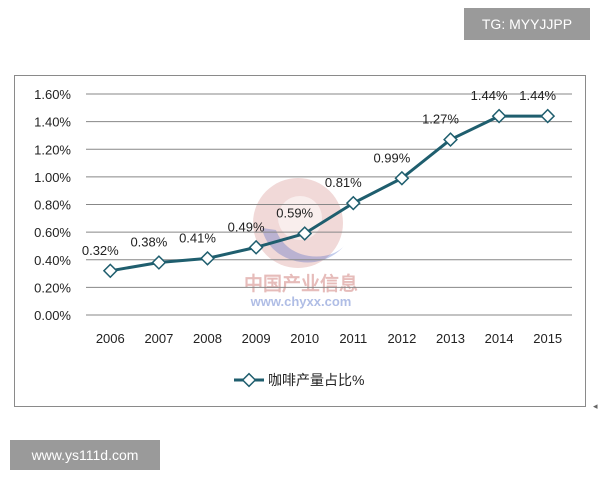 This screenshot has width=600, height=480. Describe the element at coordinates (148, 242) in the screenshot. I see `data-label: 0.38%` at that location.